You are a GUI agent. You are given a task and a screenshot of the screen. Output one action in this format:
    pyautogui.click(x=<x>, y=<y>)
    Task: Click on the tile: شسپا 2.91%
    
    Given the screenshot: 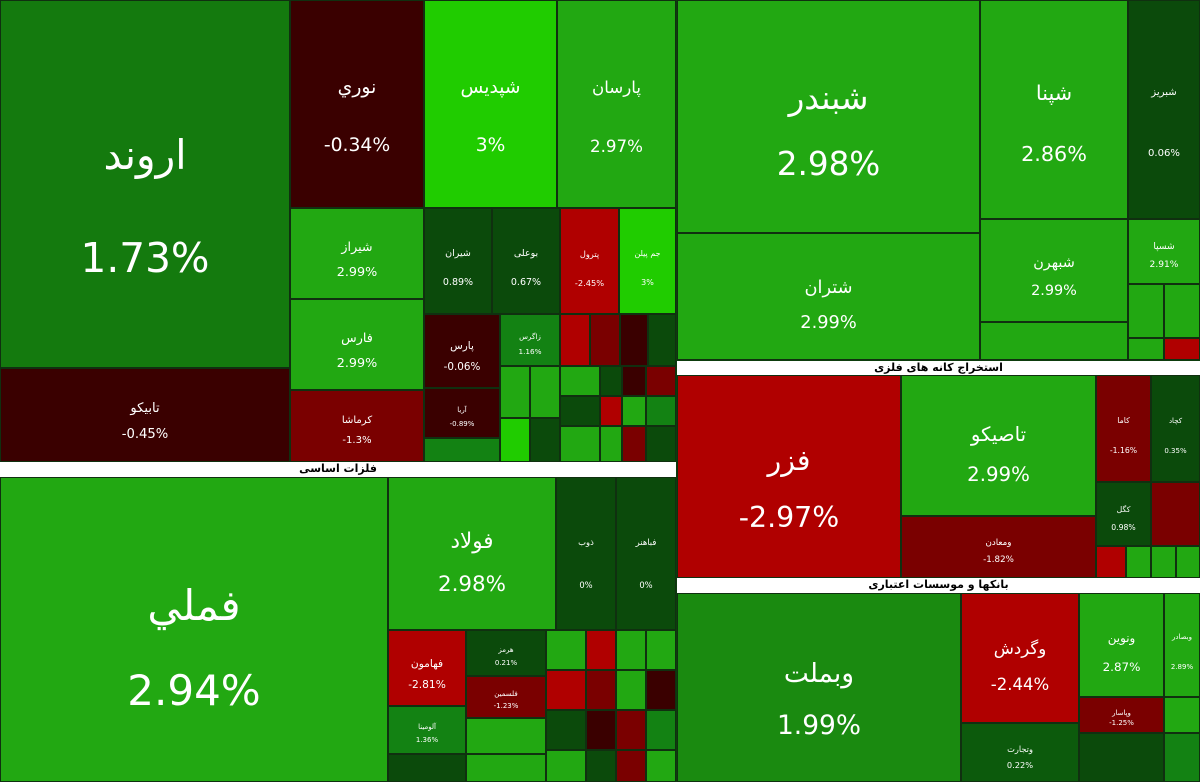 What is the action you would take?
    pyautogui.click(x=1164, y=251)
    